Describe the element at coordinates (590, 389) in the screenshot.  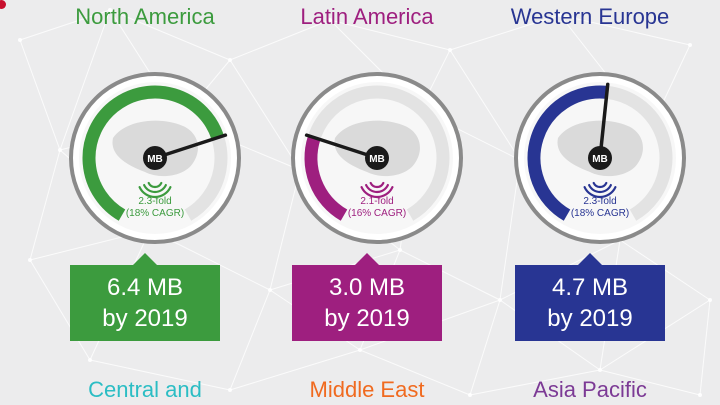
I see `region-title-asia-pacific: Asia Pacific` at that location.